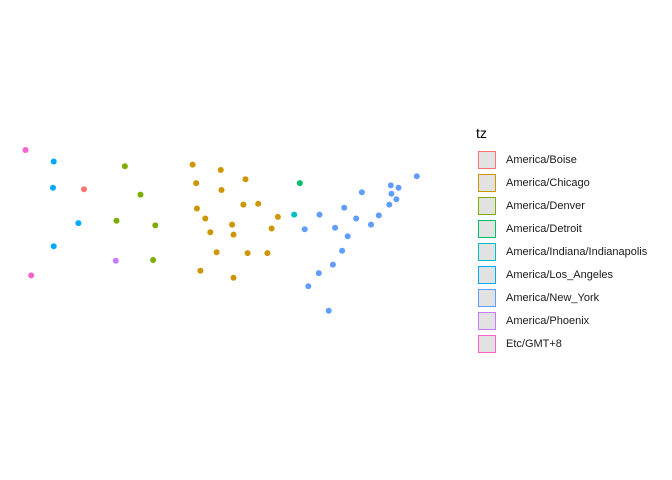 Image resolution: width=672 pixels, height=480 pixels. What do you see at coordinates (548, 320) in the screenshot?
I see `legend-label: America/Phoenix` at bounding box center [548, 320].